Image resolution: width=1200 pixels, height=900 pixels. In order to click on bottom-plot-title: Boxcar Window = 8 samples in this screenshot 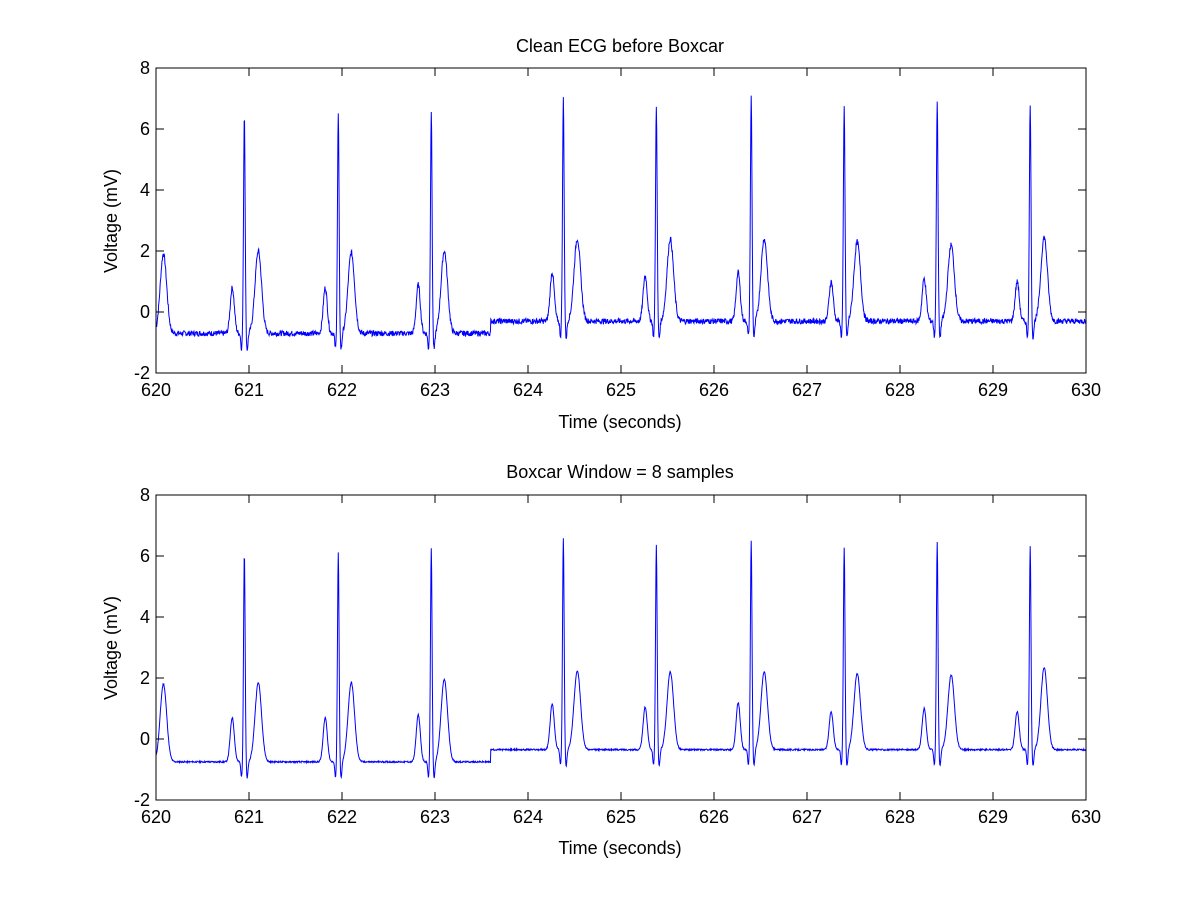, I will do `click(620, 472)`.